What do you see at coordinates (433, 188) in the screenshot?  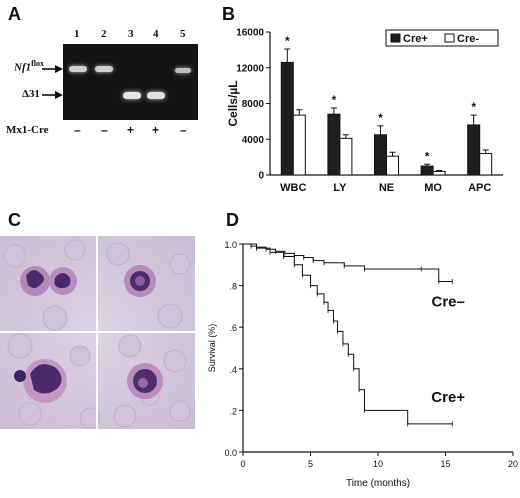 I see `x-tick-label: MO` at bounding box center [433, 188].